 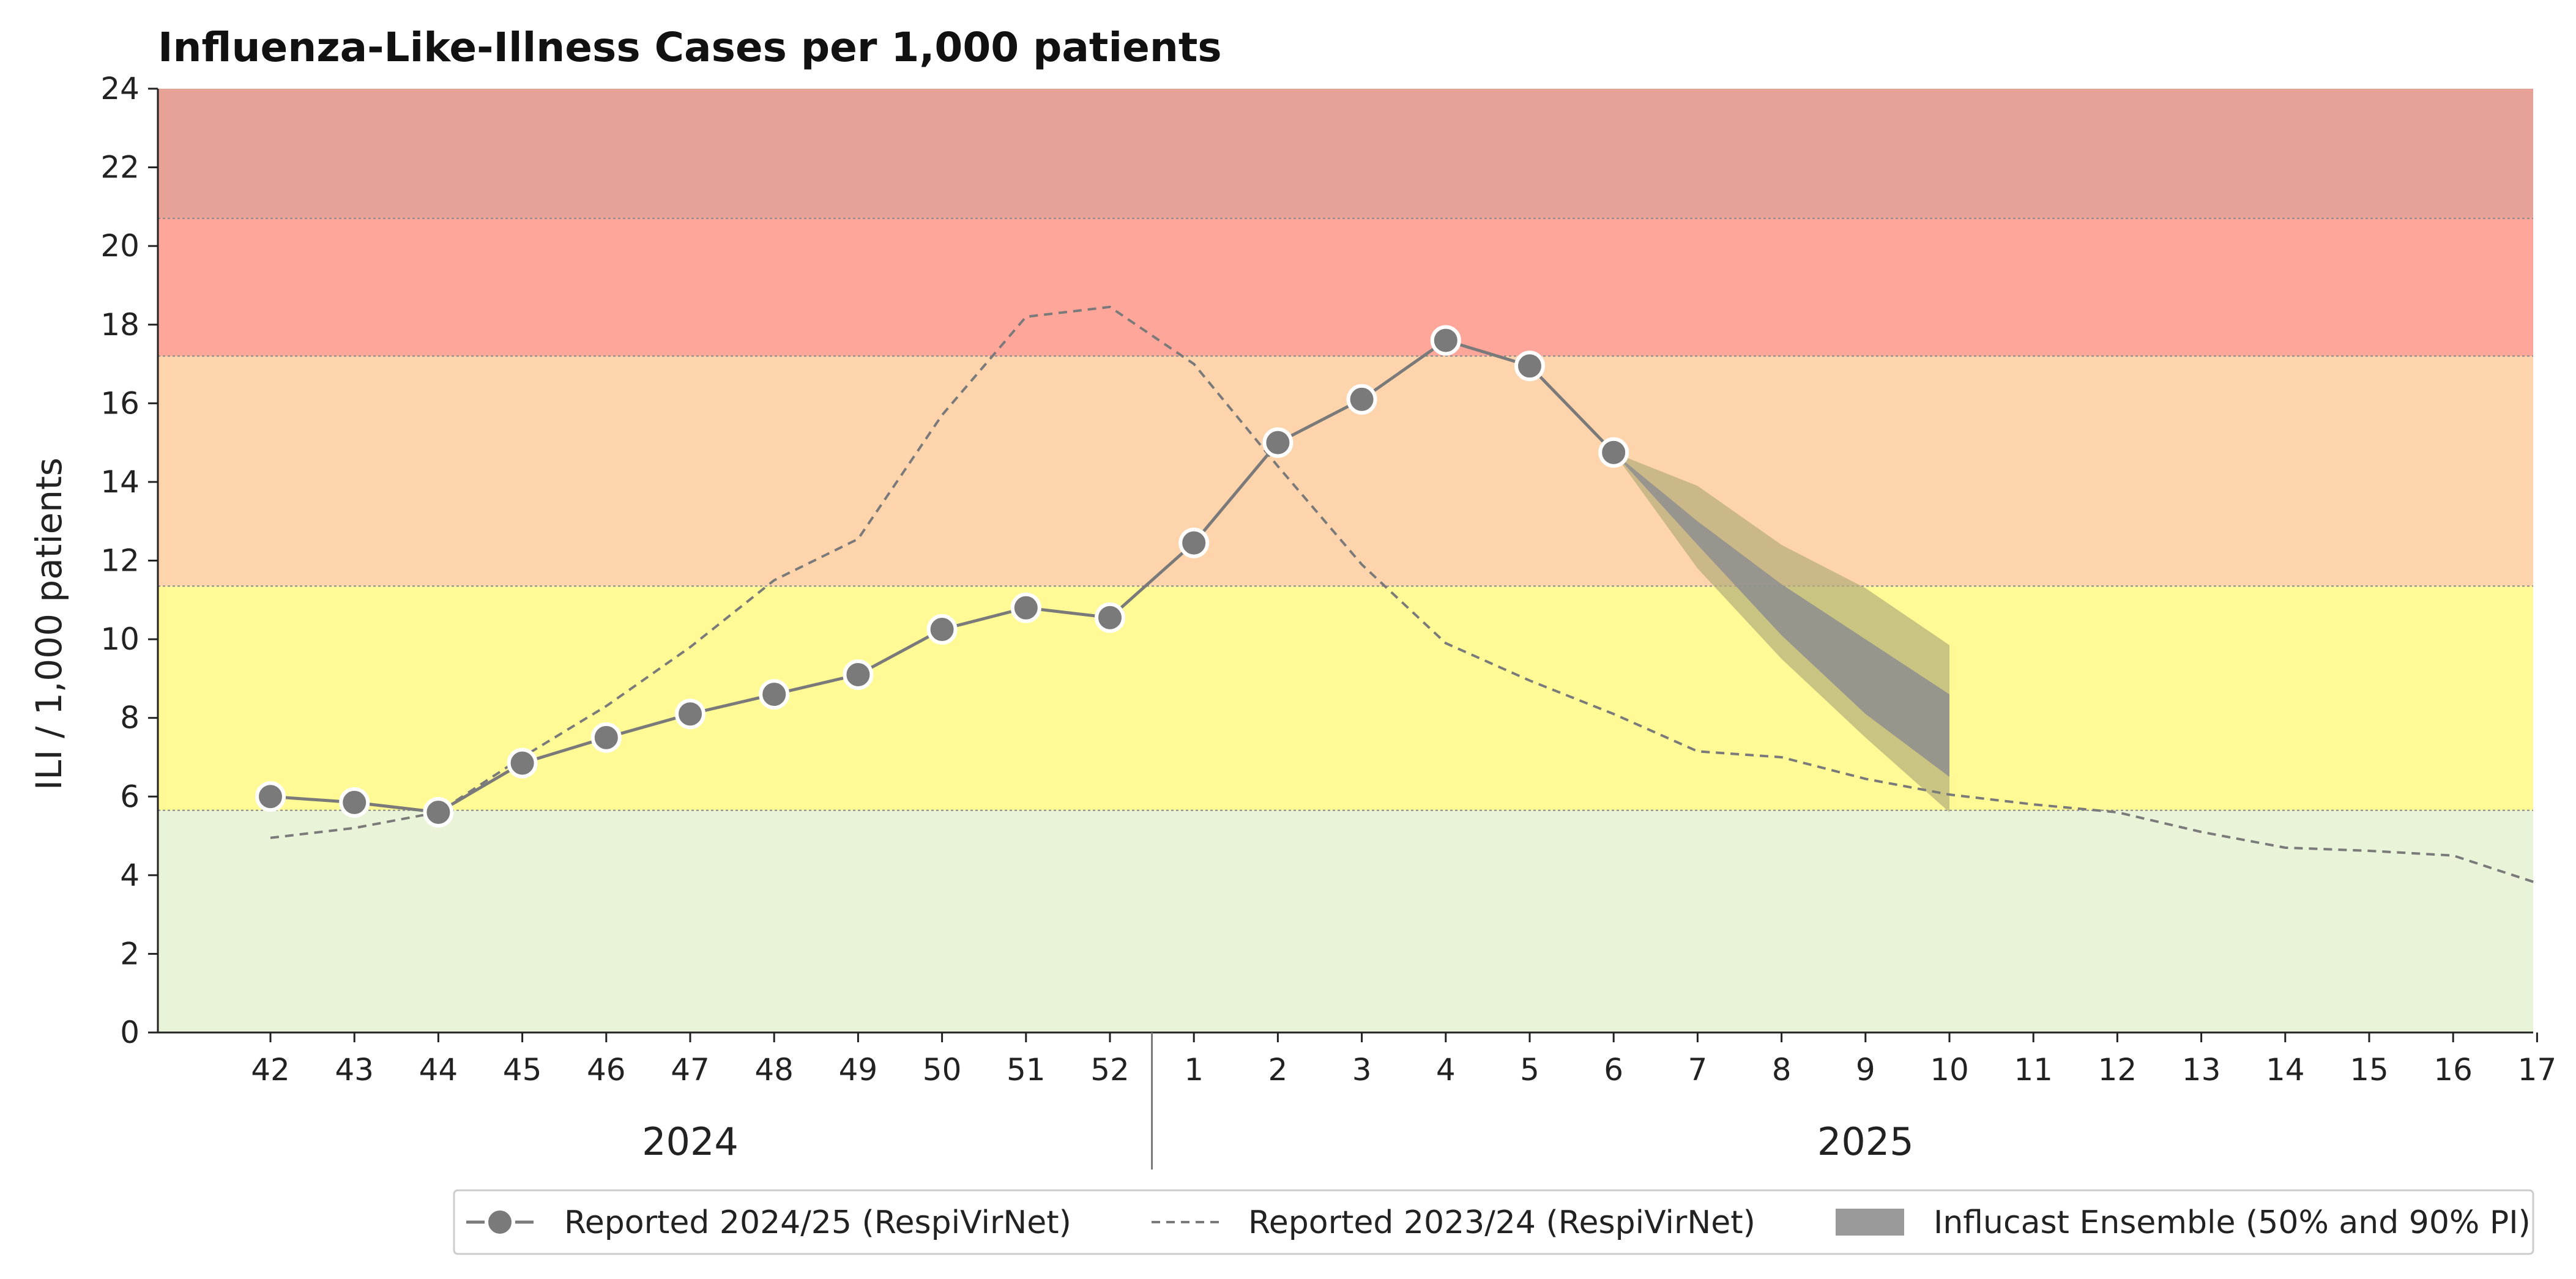 I want to click on y-tick-label-18: 18, so click(x=120, y=325).